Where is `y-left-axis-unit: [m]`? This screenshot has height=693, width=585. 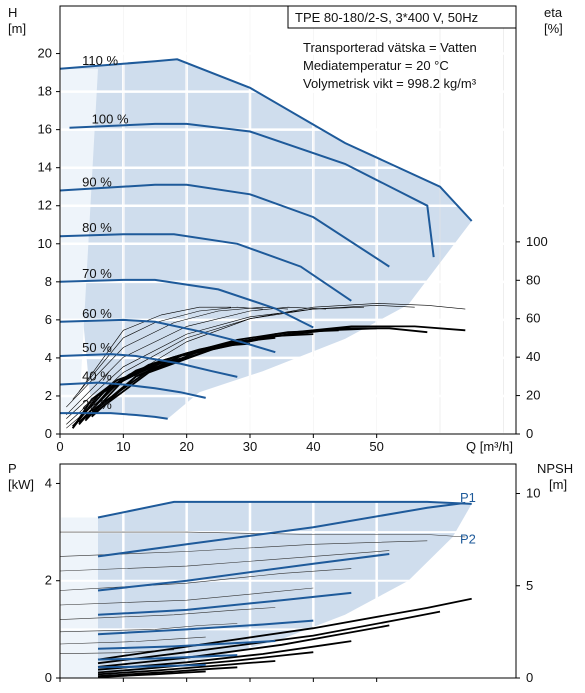
y-left-axis-unit: [m] is located at coordinates (17, 28).